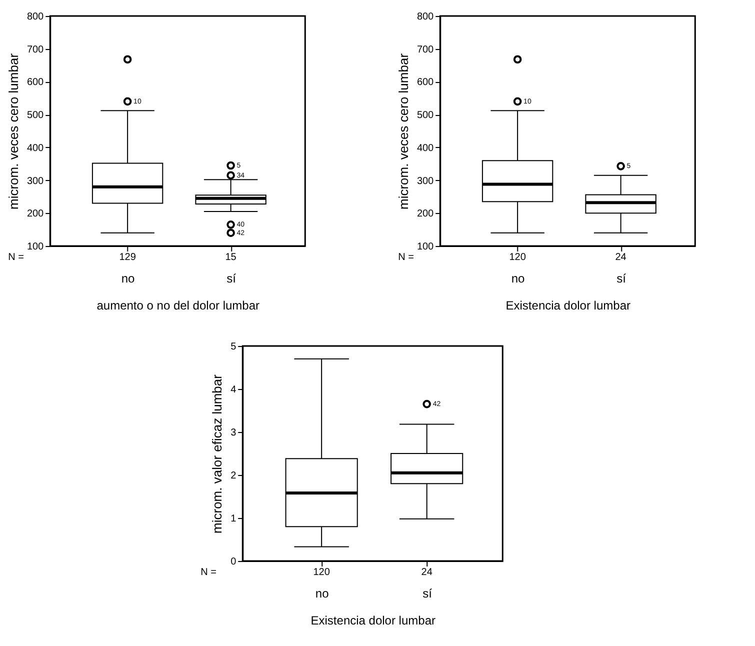 This screenshot has height=646, width=755. What do you see at coordinates (217, 454) in the screenshot?
I see `y-axis-title: microm. valor eficaz lumbar` at bounding box center [217, 454].